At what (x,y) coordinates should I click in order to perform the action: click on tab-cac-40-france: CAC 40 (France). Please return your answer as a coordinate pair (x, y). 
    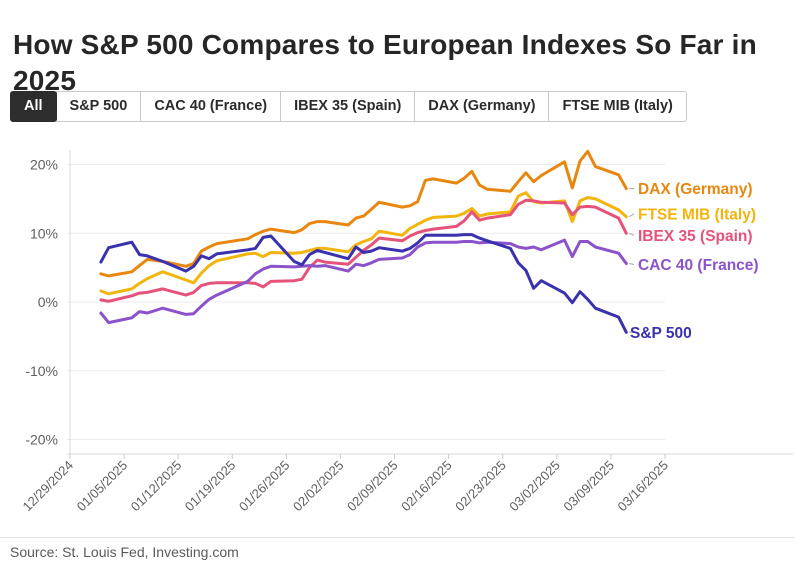
    Looking at the image, I should click on (211, 106).